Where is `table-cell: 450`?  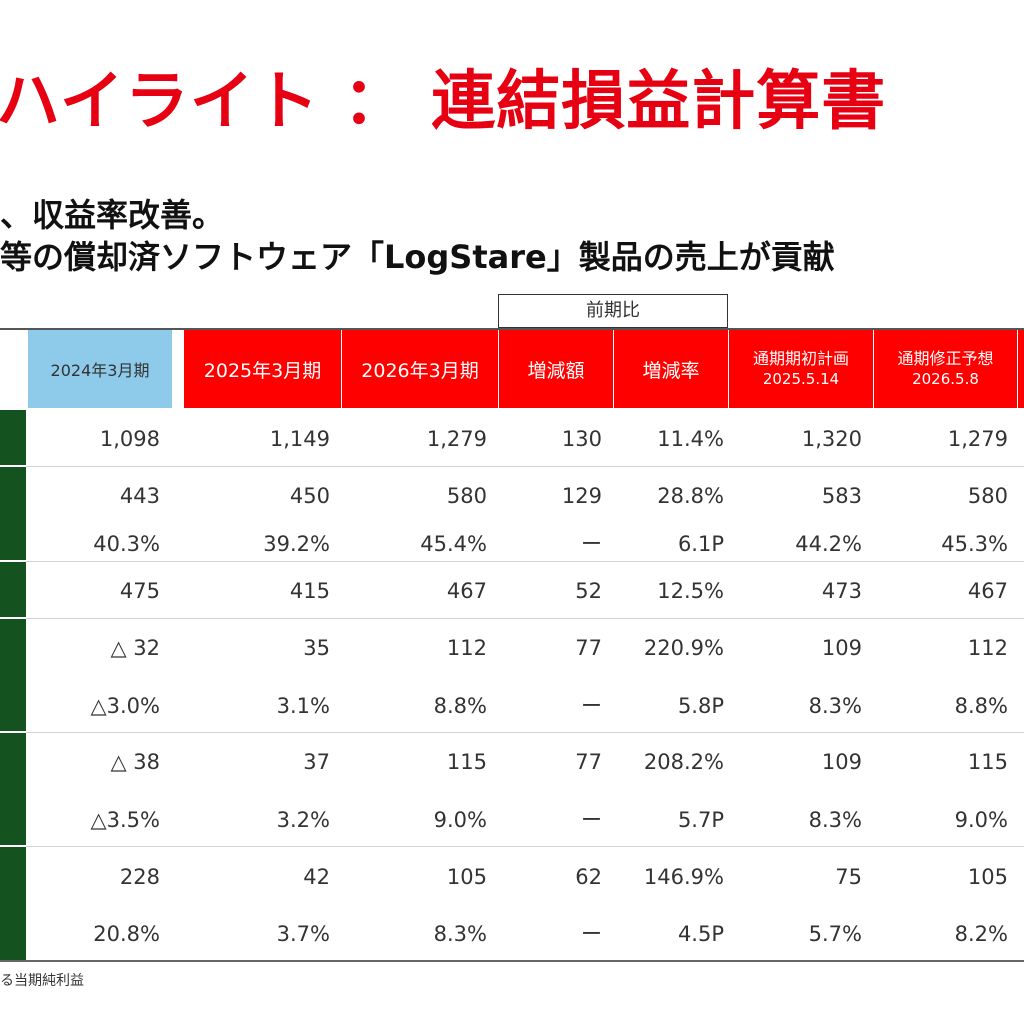
table-cell: 450 is located at coordinates (309, 496).